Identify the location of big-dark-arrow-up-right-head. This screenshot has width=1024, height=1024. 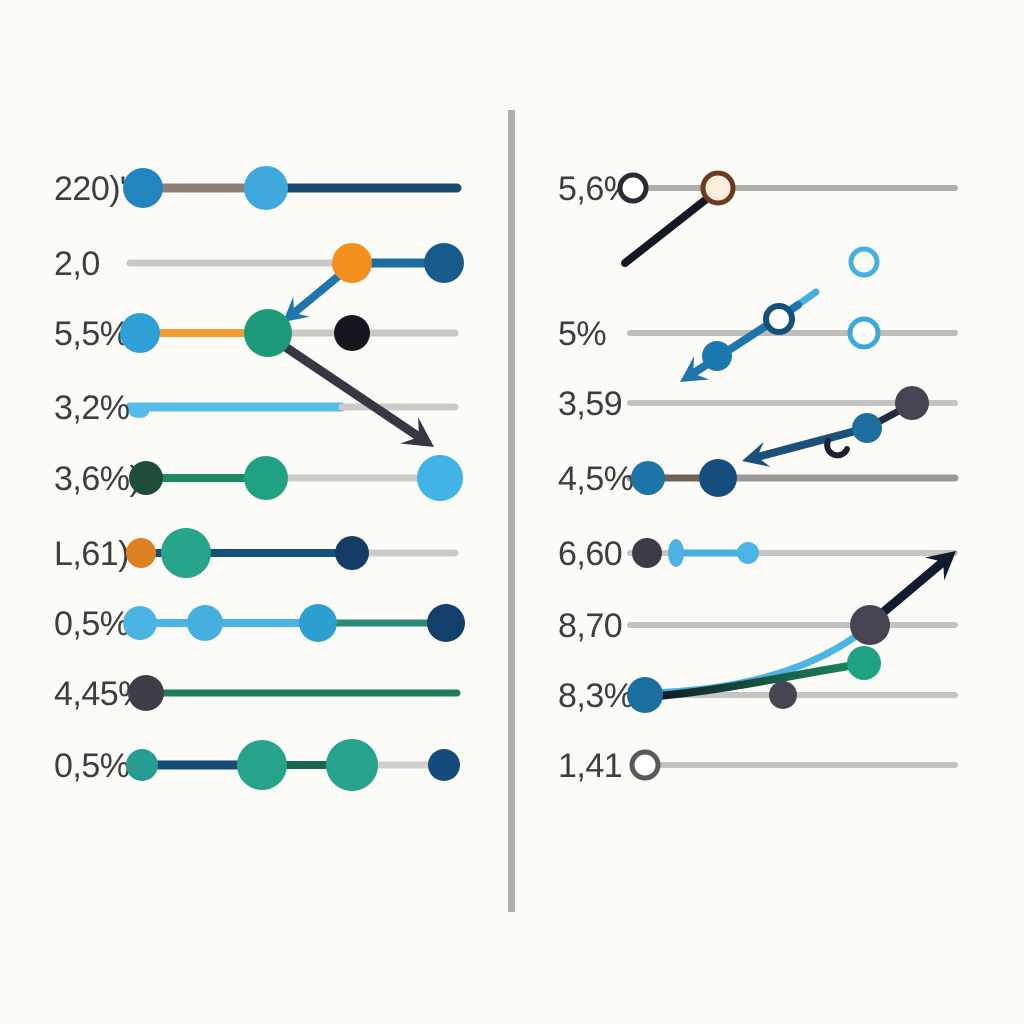
(940, 566).